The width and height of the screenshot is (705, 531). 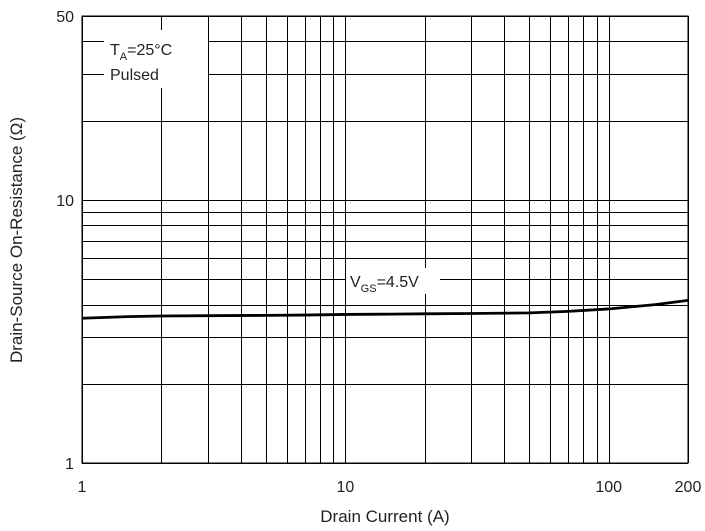 What do you see at coordinates (688, 487) in the screenshot?
I see `x-tick-label: 200` at bounding box center [688, 487].